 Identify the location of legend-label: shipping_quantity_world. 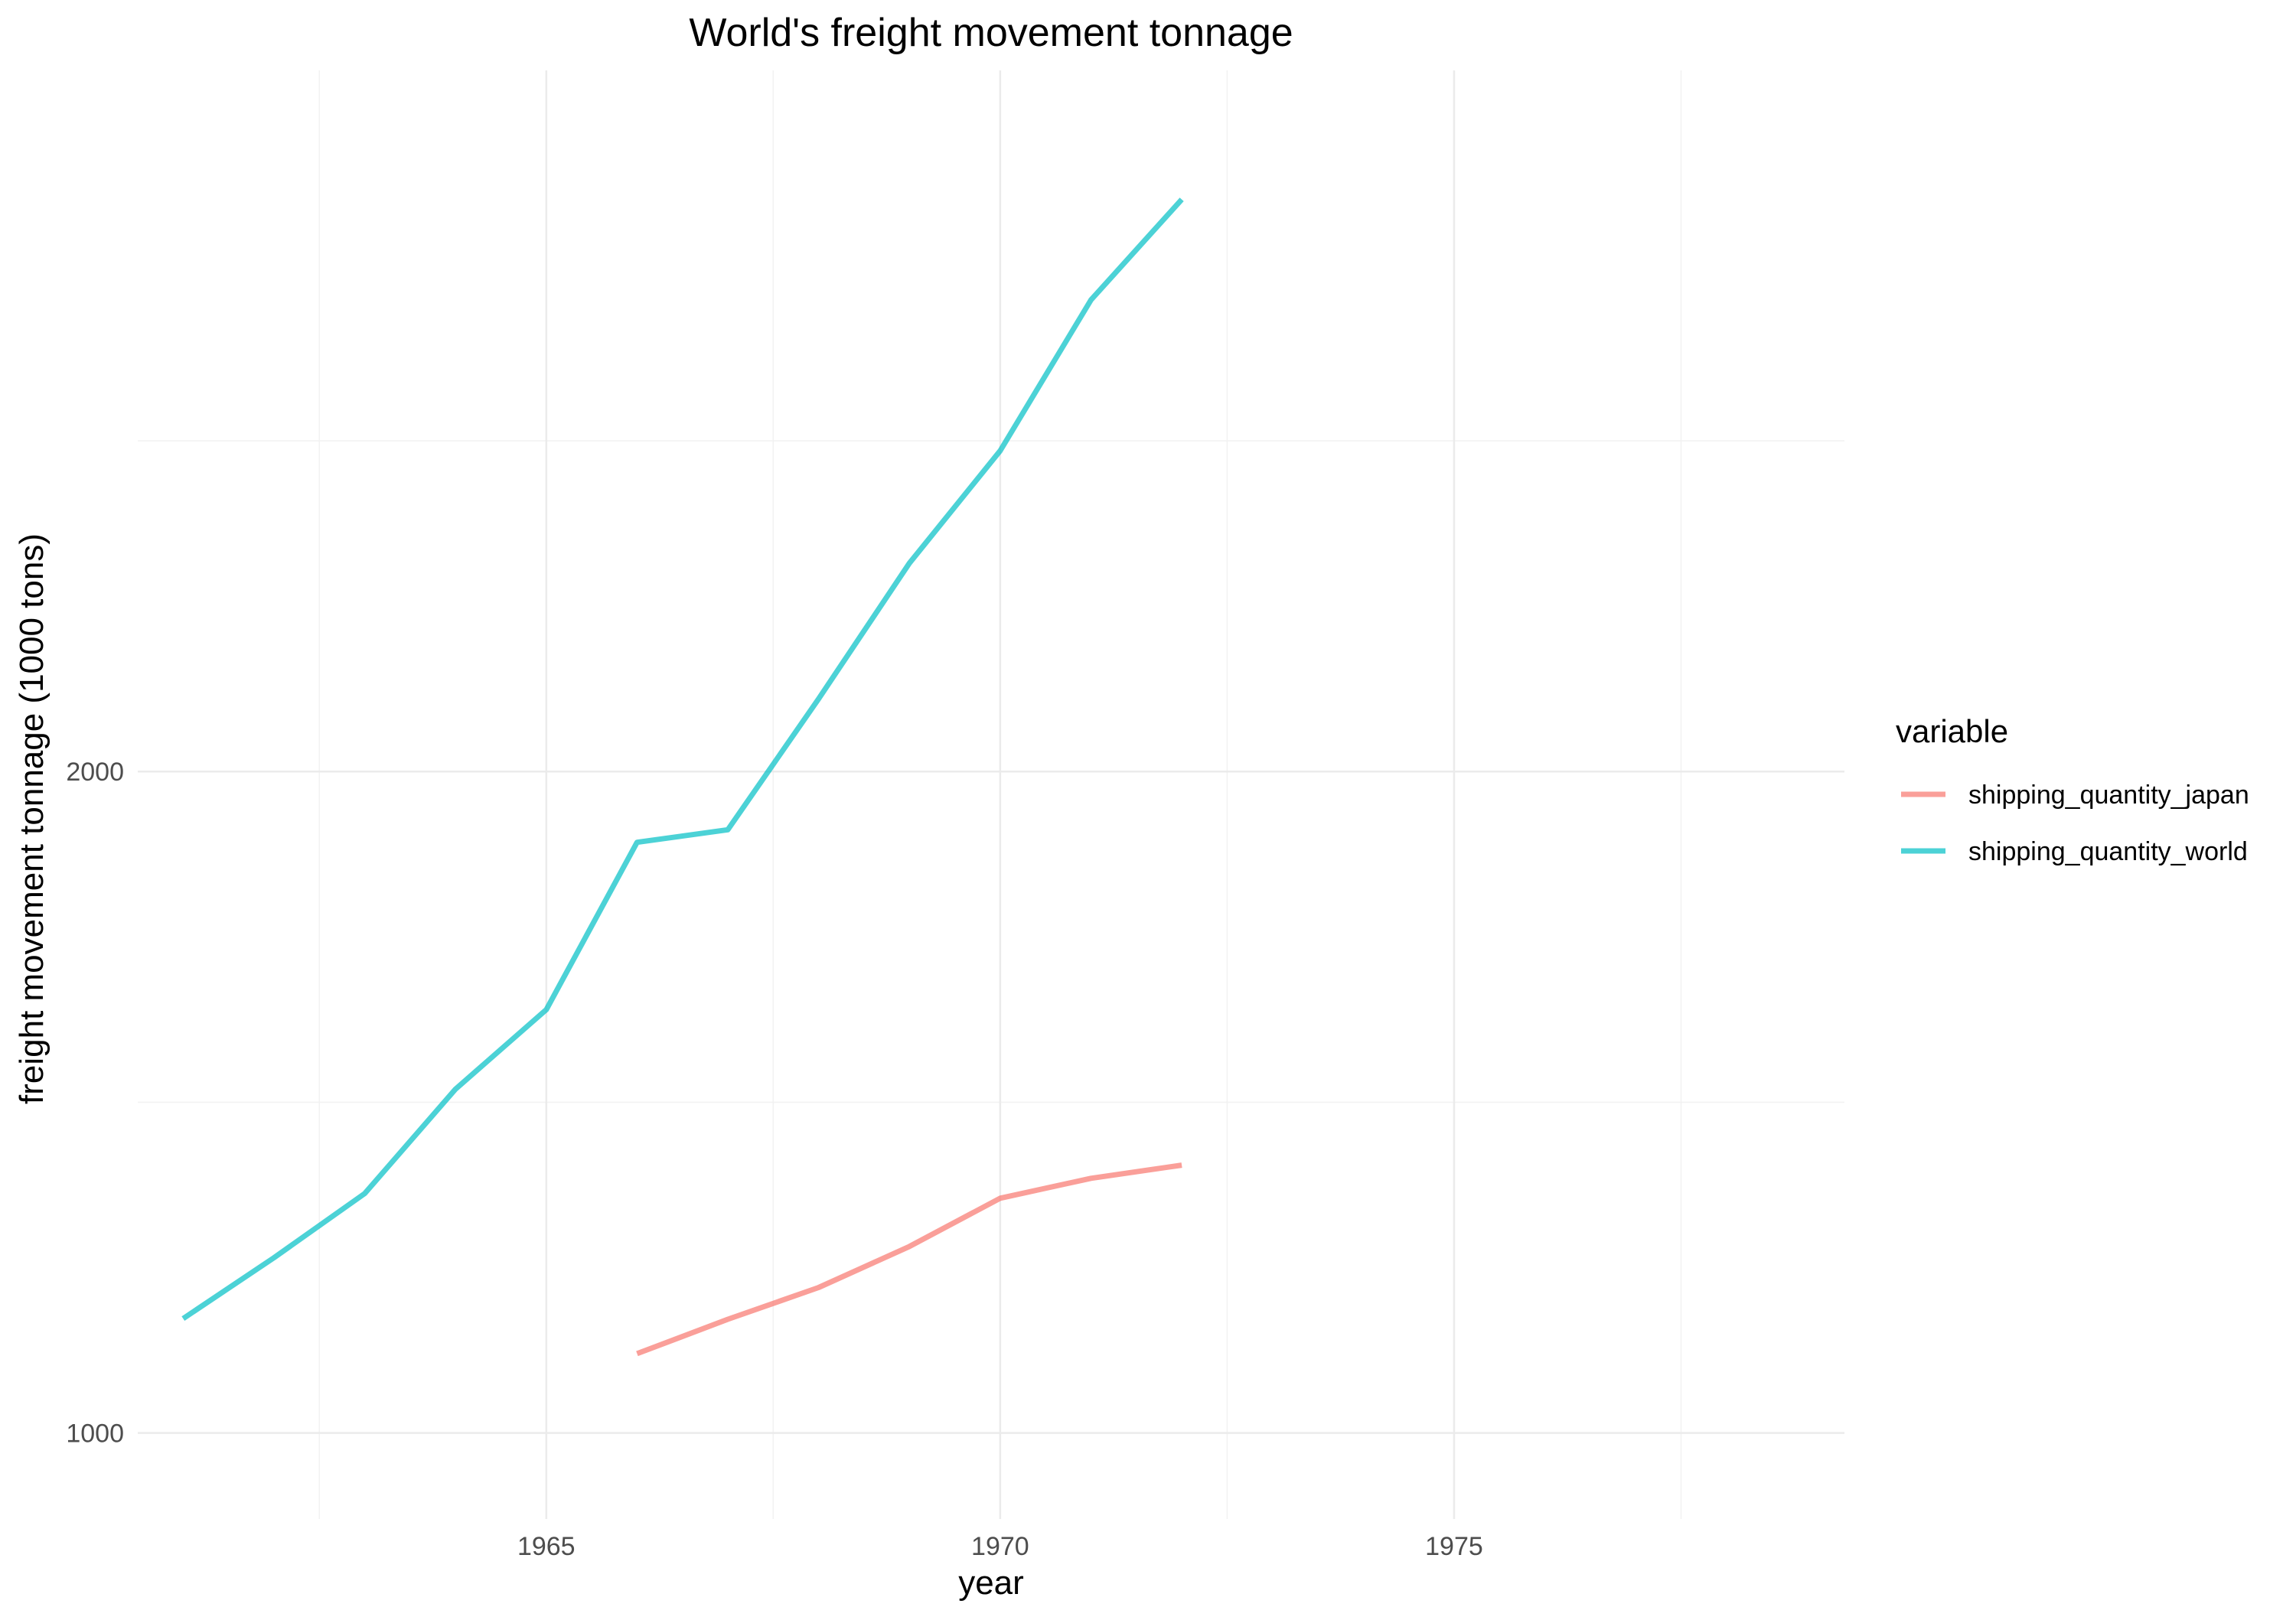
(2108, 852).